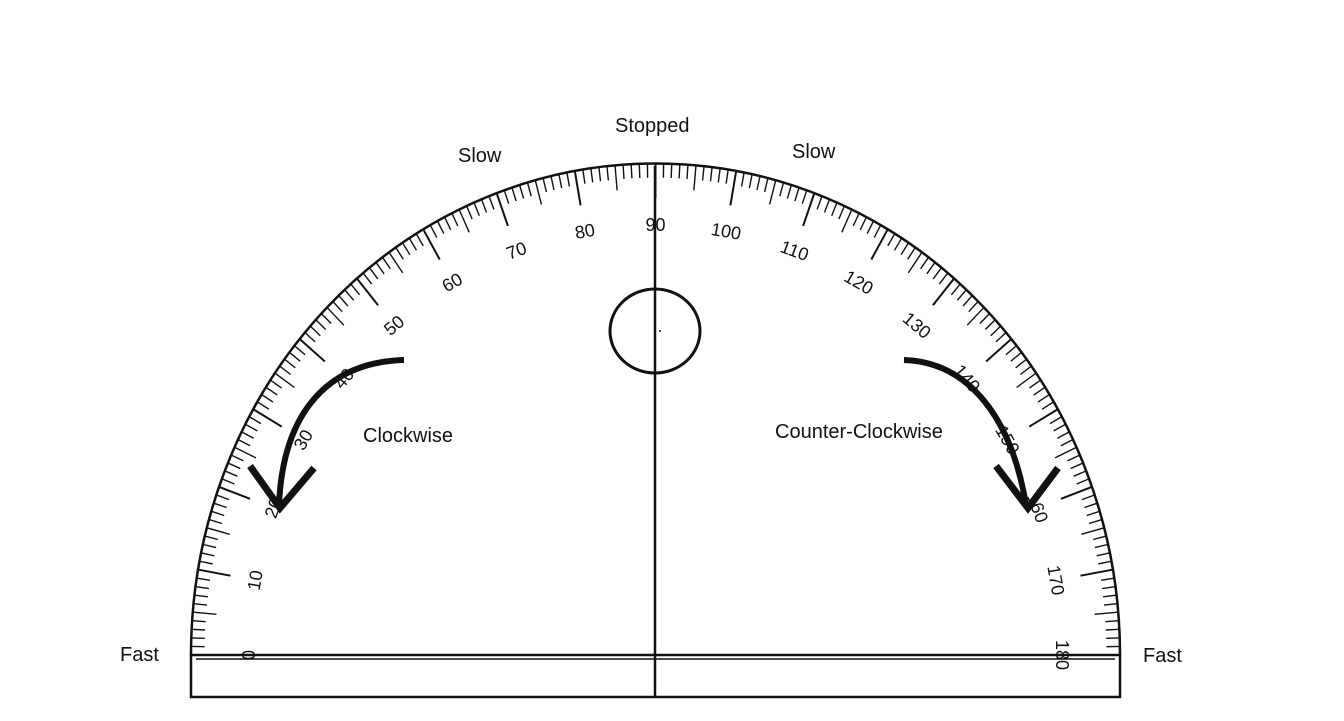 The height and width of the screenshot is (721, 1344). What do you see at coordinates (249, 655) in the screenshot?
I see `scale-number: 0` at bounding box center [249, 655].